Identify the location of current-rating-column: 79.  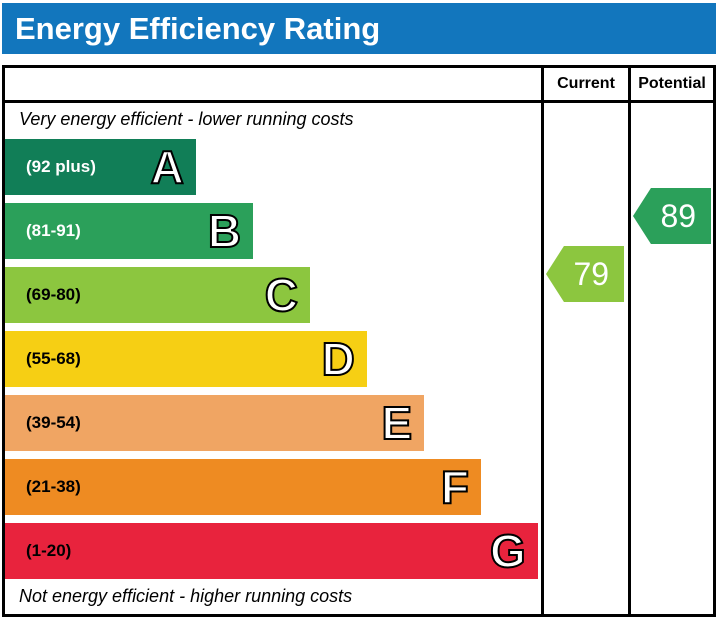
(584, 358).